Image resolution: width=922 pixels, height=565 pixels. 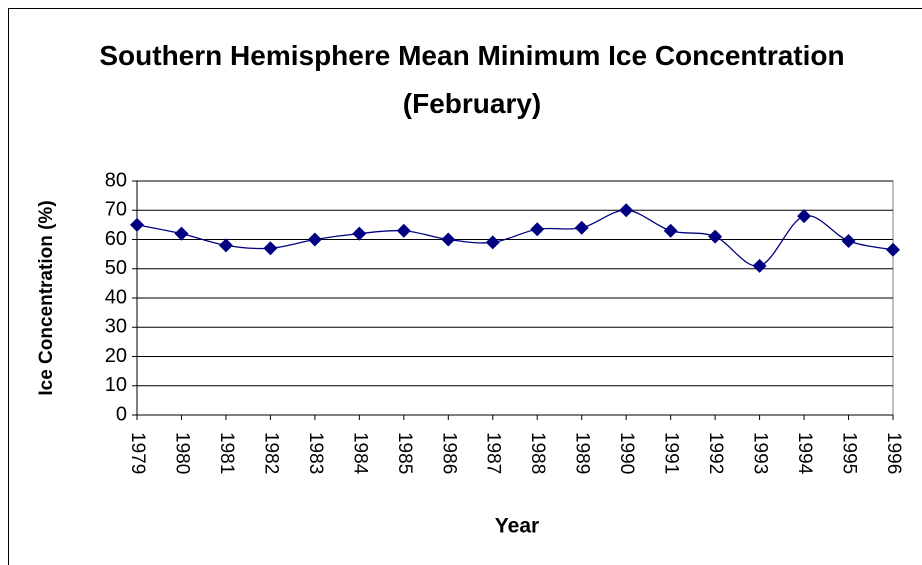 I want to click on x-tick-label: 1987, so click(x=493, y=453).